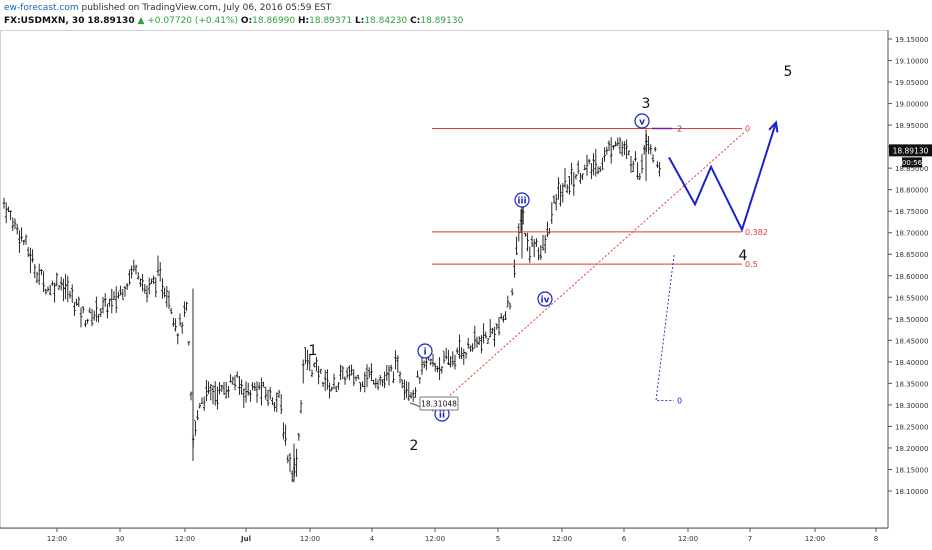  What do you see at coordinates (642, 121) in the screenshot?
I see `wave-circle` at bounding box center [642, 121].